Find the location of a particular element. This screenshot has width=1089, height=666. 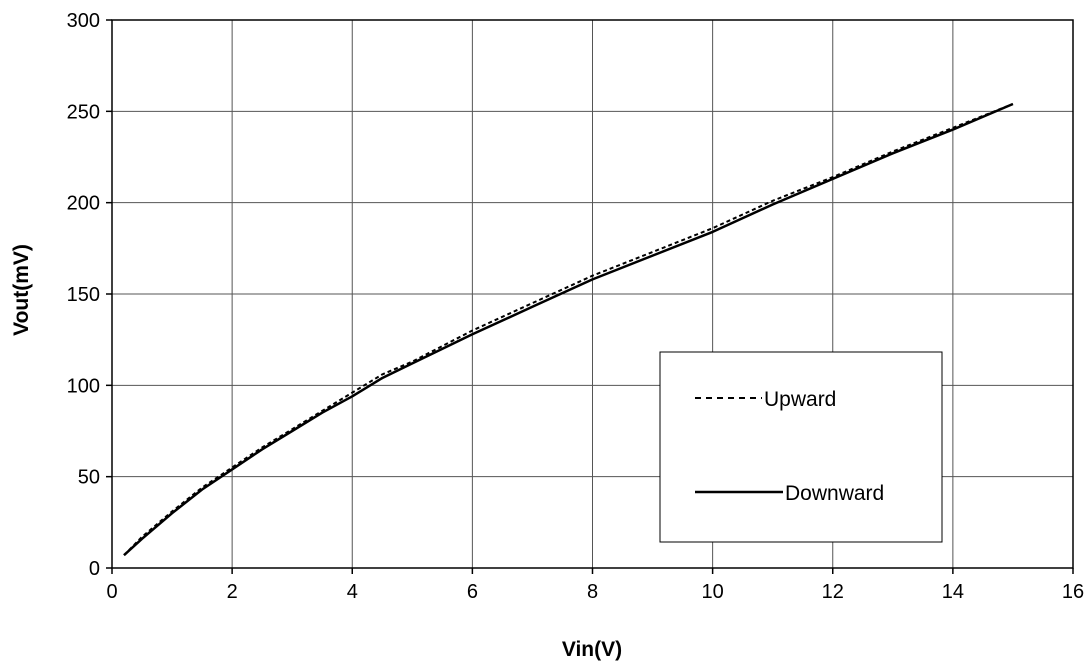

legend: Upward Downward is located at coordinates (801, 447).